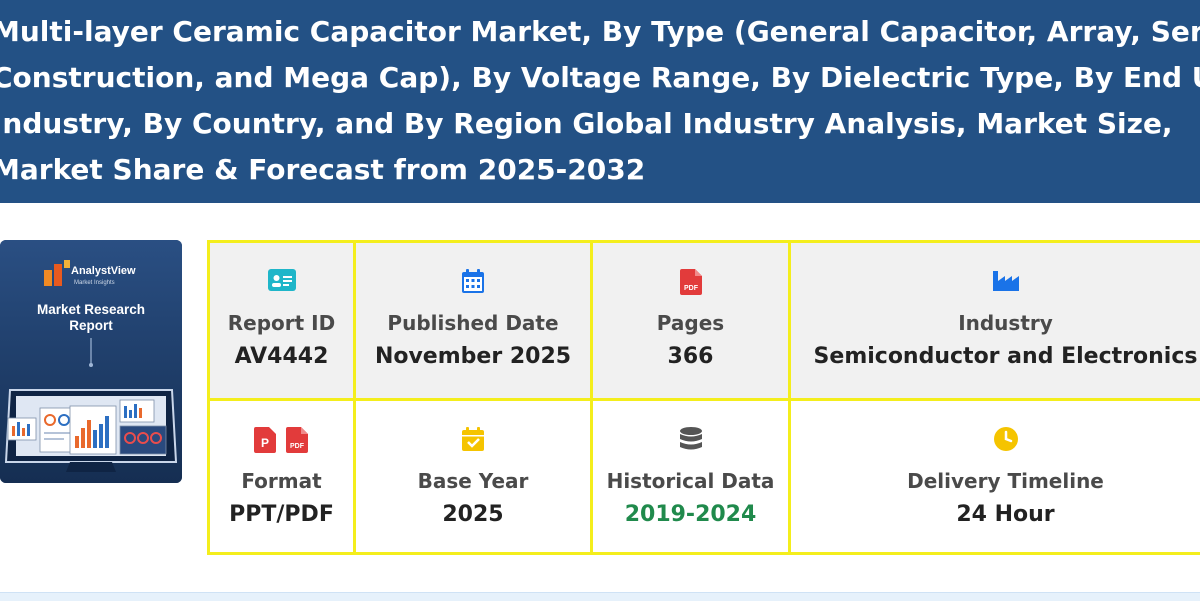 The width and height of the screenshot is (1200, 601). I want to click on cover-brand: AnalystView, so click(103, 271).